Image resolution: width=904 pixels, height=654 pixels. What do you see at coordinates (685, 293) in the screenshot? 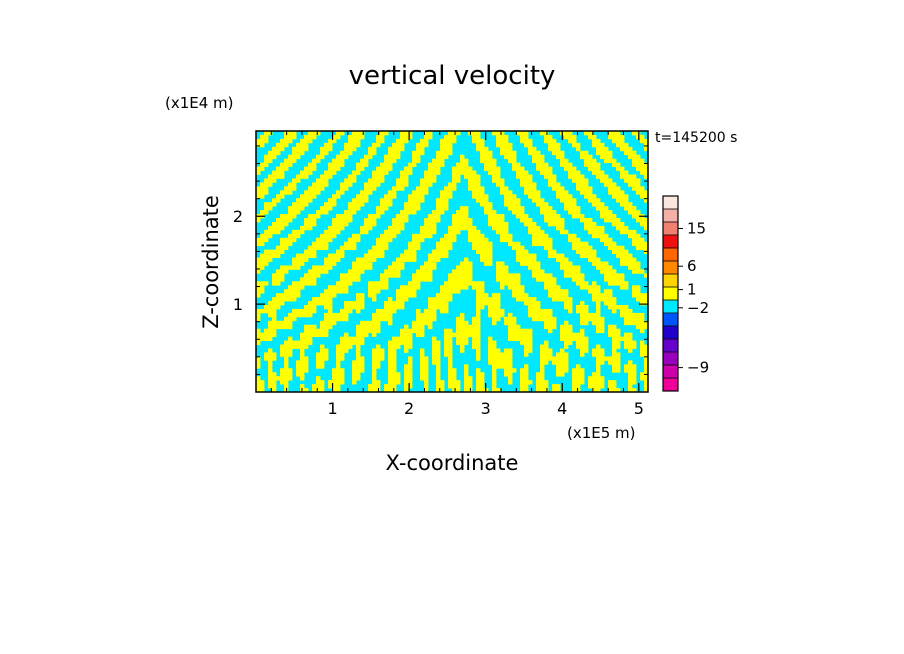
I see `colorbar: 15 6 1−2 −9` at bounding box center [685, 293].